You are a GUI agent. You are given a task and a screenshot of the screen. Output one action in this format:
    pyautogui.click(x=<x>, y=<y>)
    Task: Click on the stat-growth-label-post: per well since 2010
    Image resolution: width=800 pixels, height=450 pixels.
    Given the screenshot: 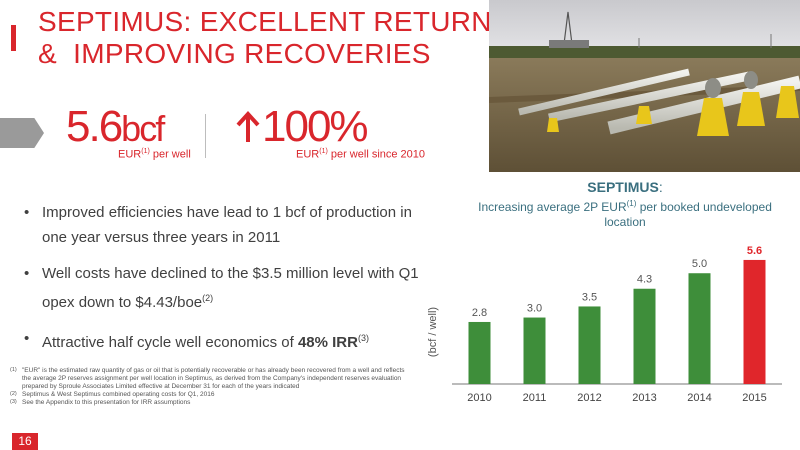 What is the action you would take?
    pyautogui.click(x=376, y=154)
    